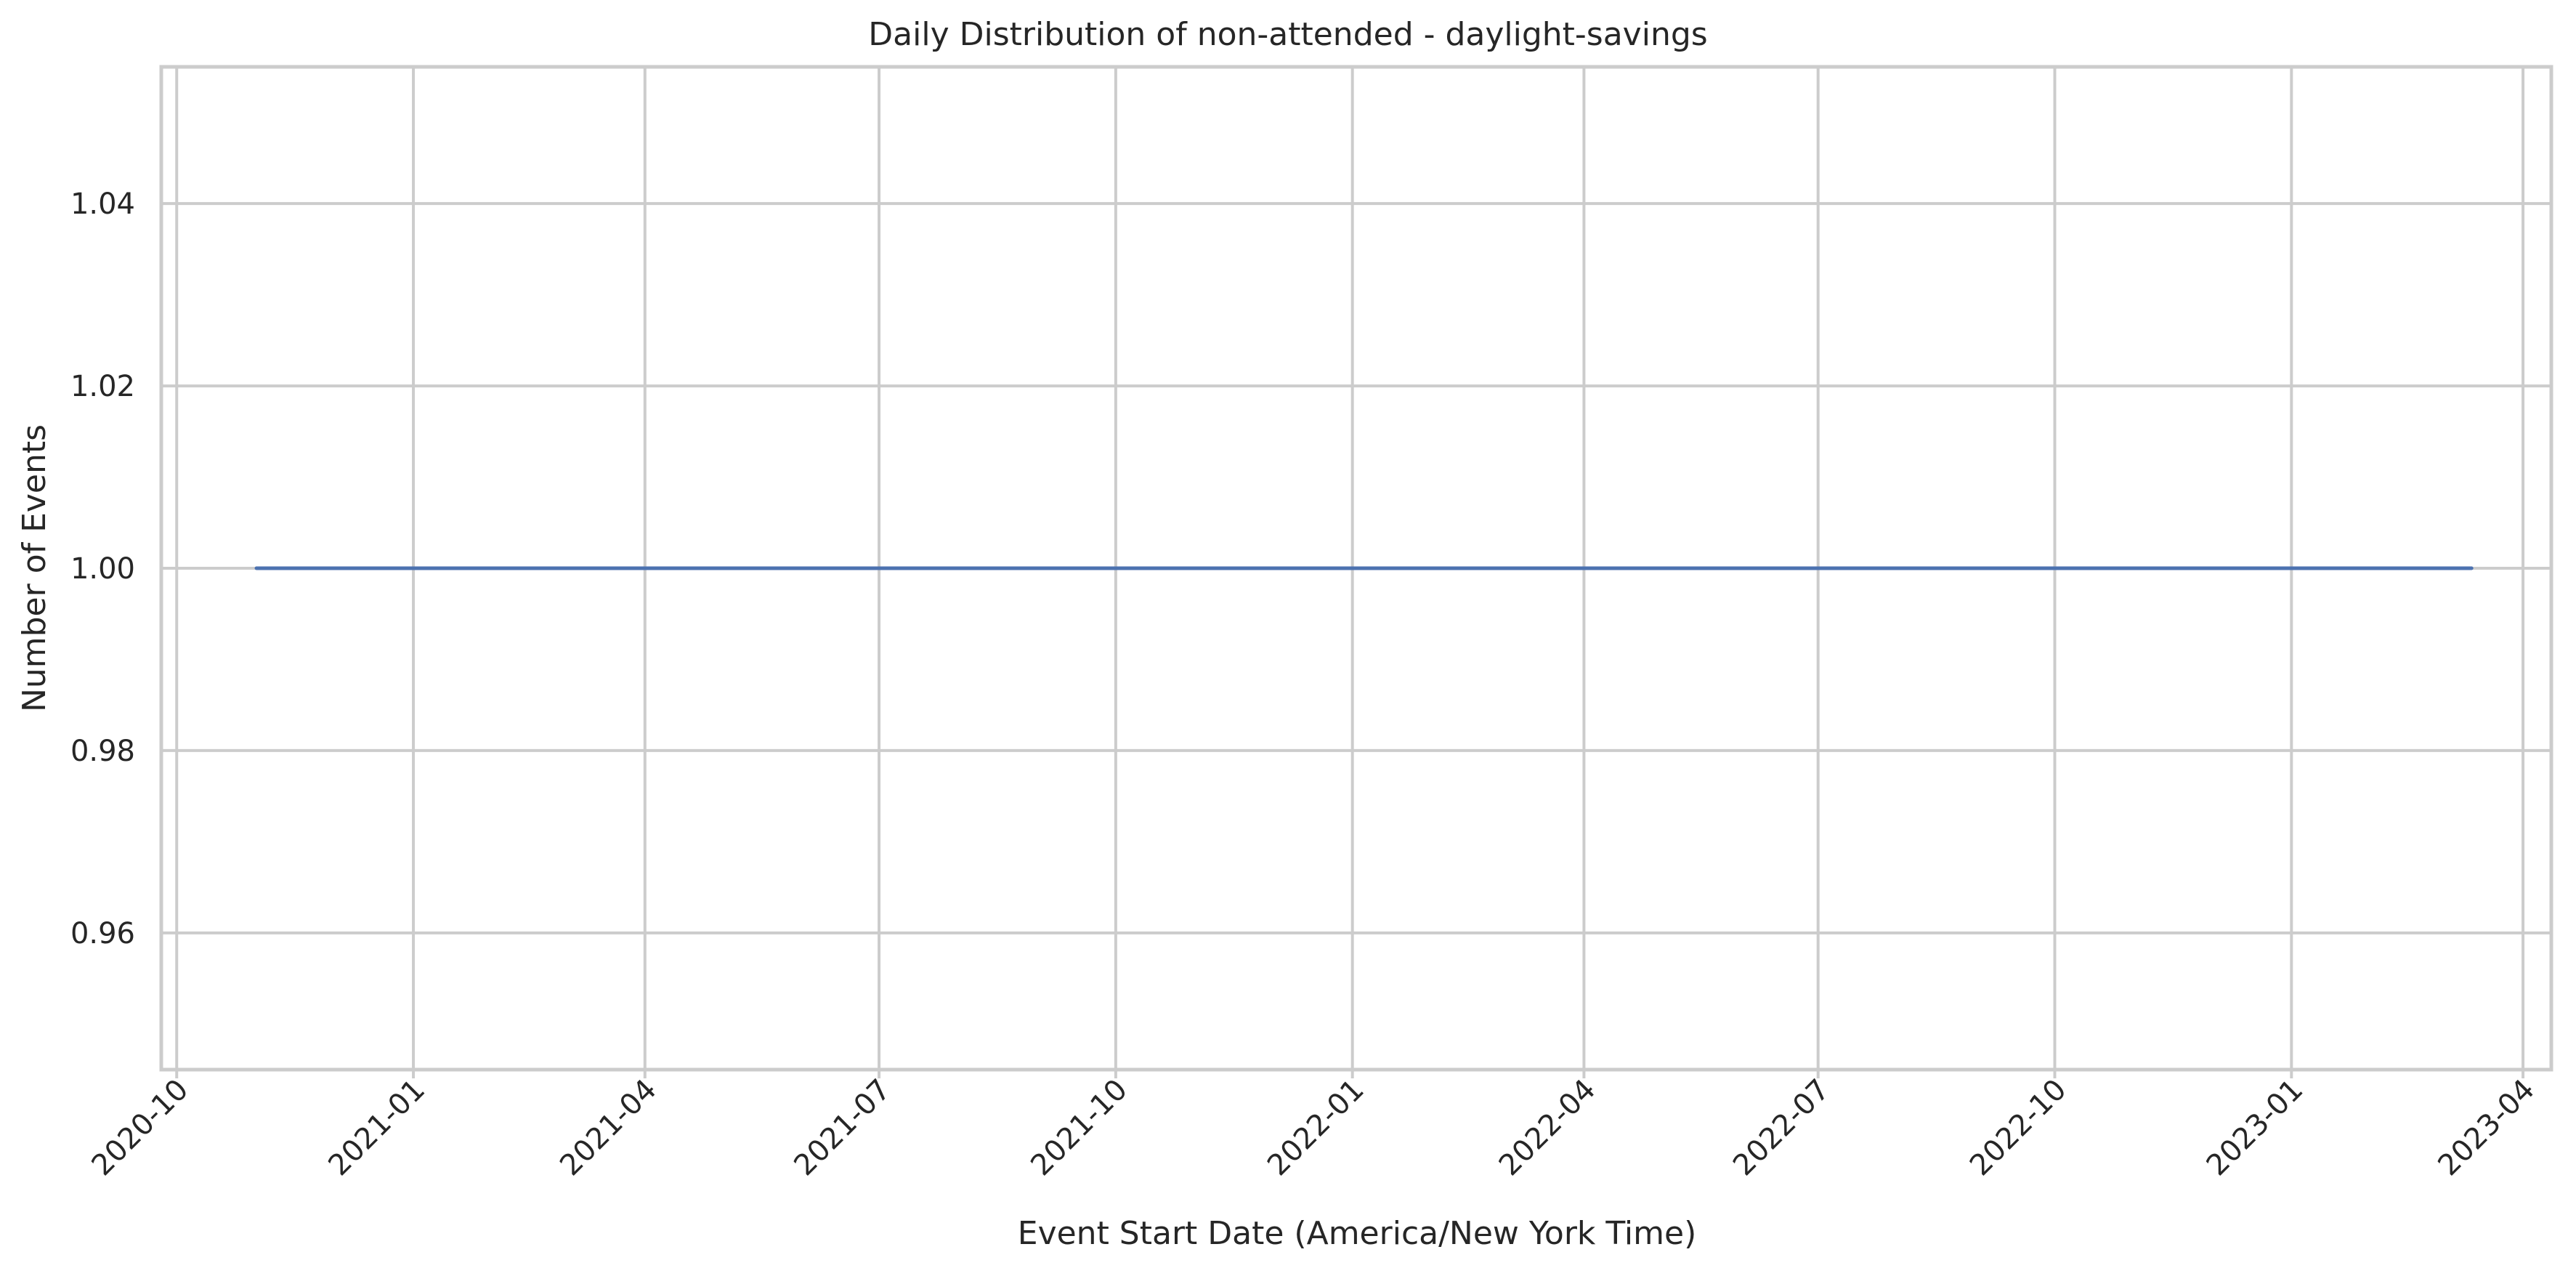 This screenshot has width=2576, height=1276. What do you see at coordinates (34, 568) in the screenshot?
I see `y-axis-label: Number of Events` at bounding box center [34, 568].